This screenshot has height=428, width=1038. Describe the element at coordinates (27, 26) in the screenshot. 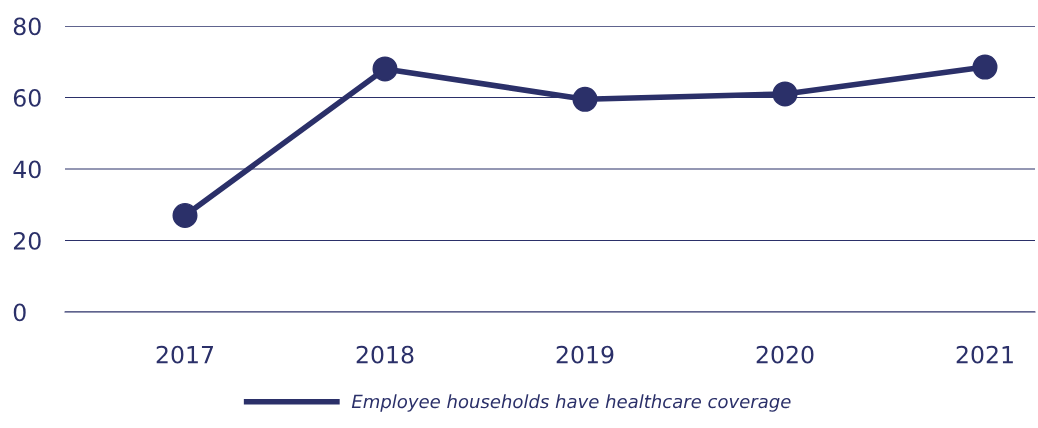

I see `y-tick-label: 80` at that location.